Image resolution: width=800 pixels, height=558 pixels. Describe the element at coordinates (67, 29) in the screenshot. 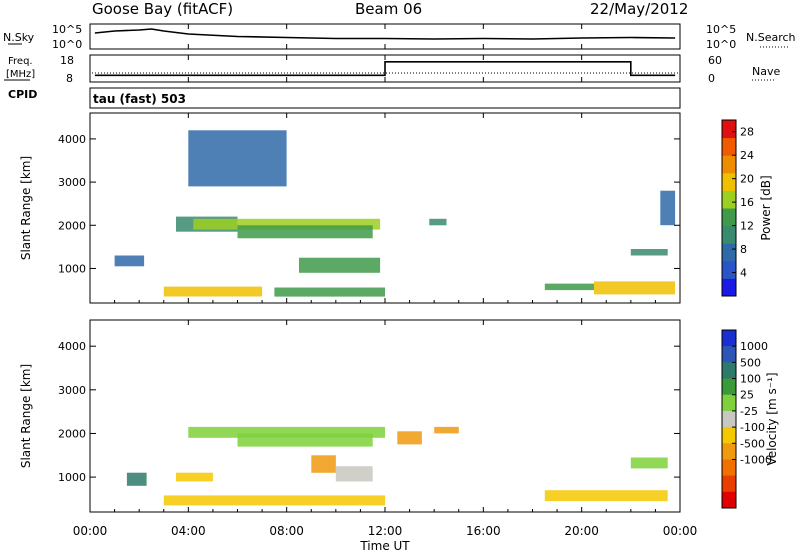

I see `noise-left-tick-top: 10^5` at that location.